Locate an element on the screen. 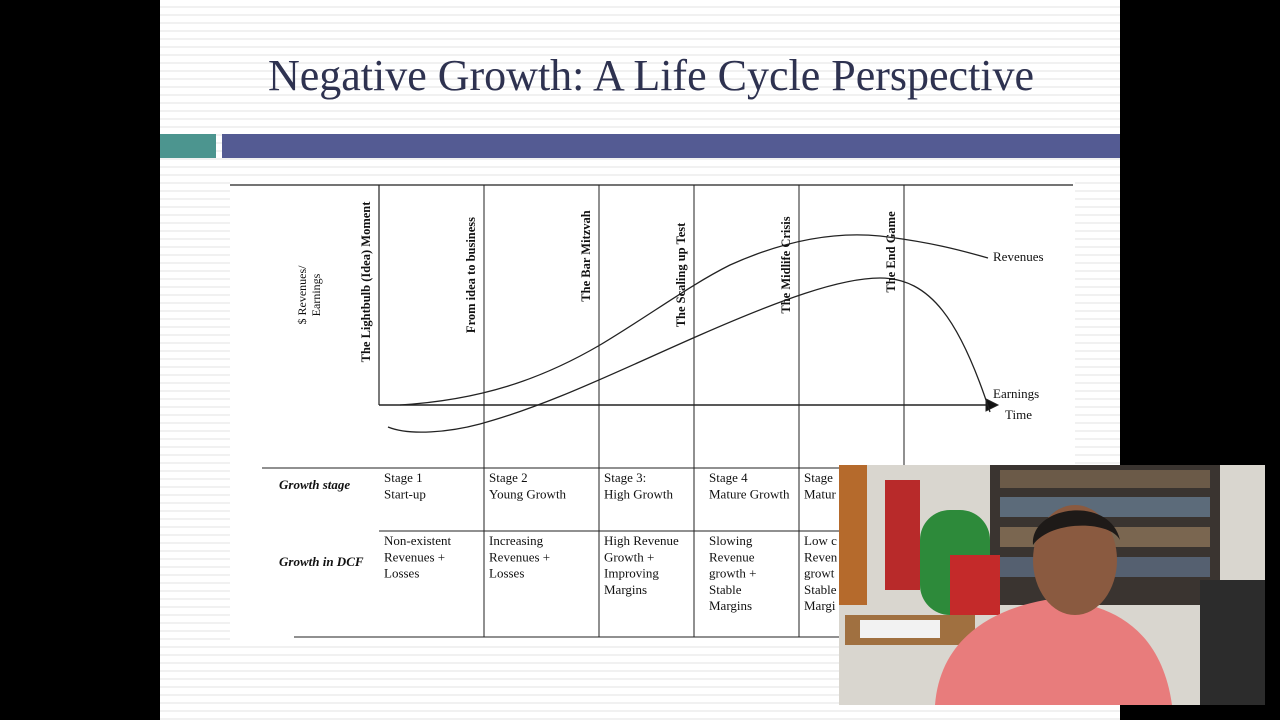 Image resolution: width=1280 pixels, height=720 pixels. earnings-curve is located at coordinates (689, 355).